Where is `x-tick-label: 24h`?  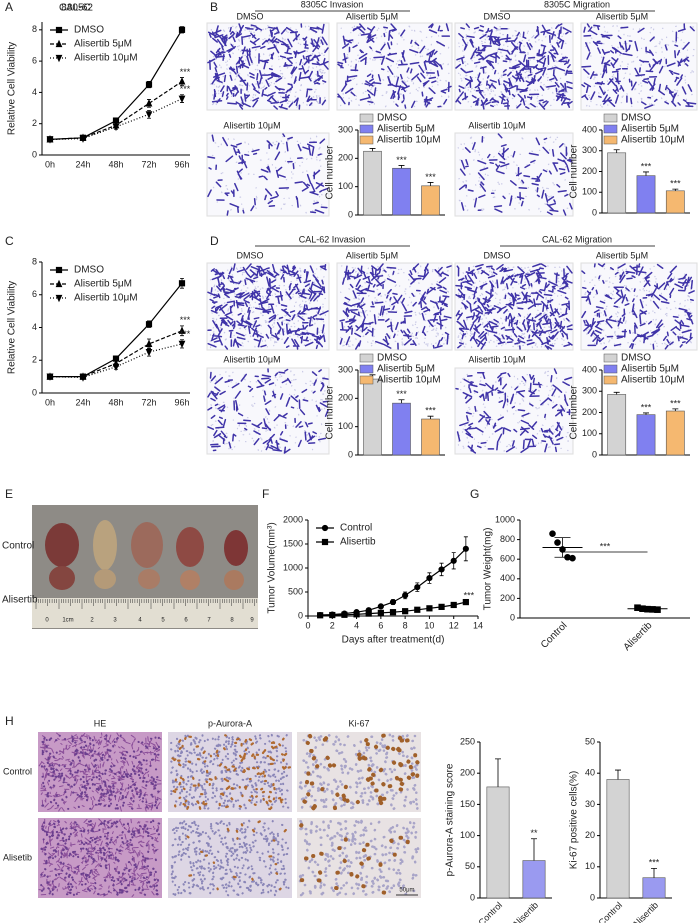
x-tick-label: 24h is located at coordinates (82, 402).